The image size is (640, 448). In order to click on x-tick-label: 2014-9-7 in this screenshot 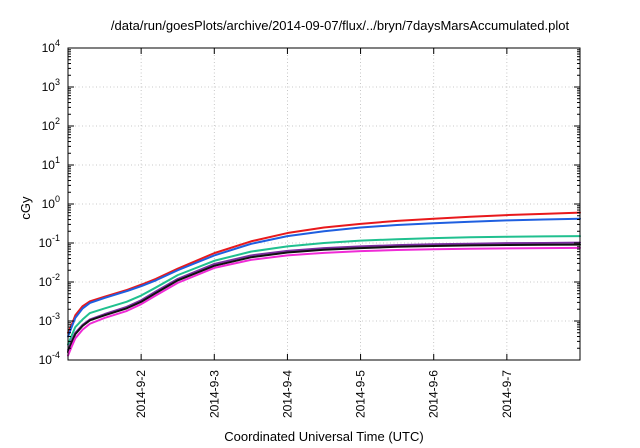, I will do `click(507, 394)`.